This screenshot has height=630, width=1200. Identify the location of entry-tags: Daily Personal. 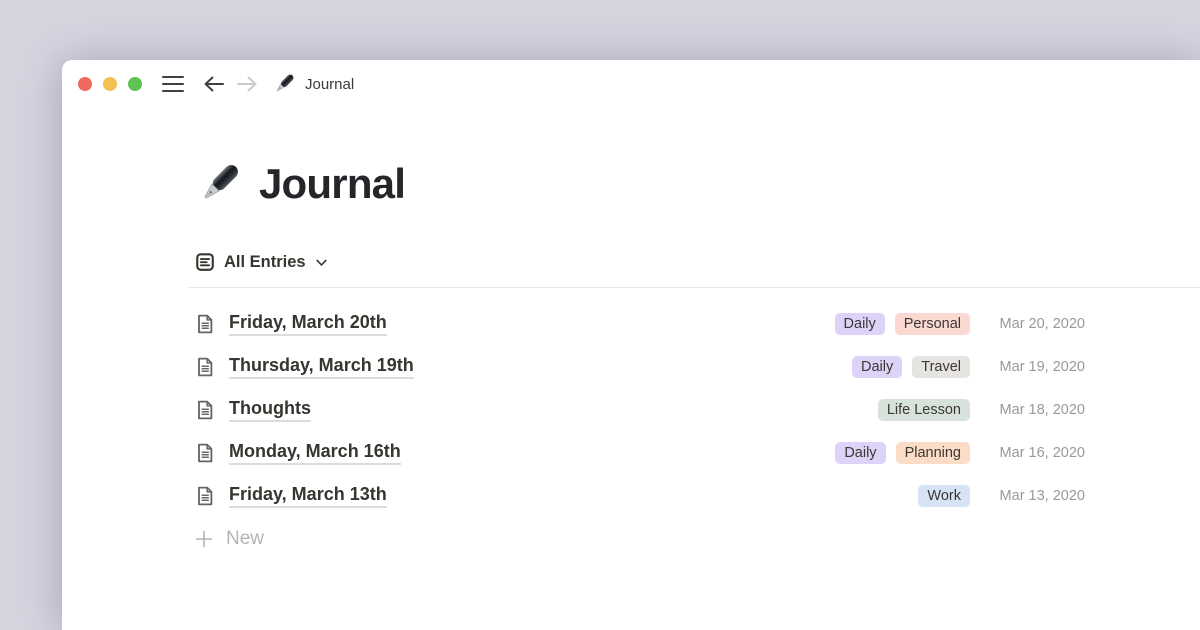
(902, 323).